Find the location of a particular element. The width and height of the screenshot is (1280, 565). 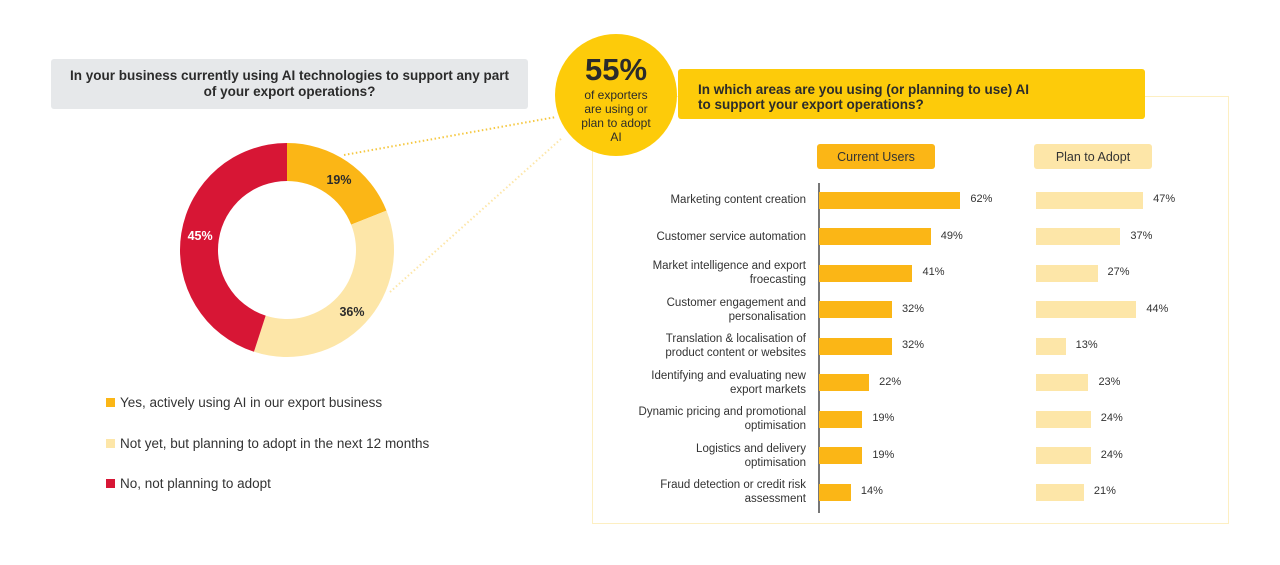

value-label-current: 62% is located at coordinates (981, 199).